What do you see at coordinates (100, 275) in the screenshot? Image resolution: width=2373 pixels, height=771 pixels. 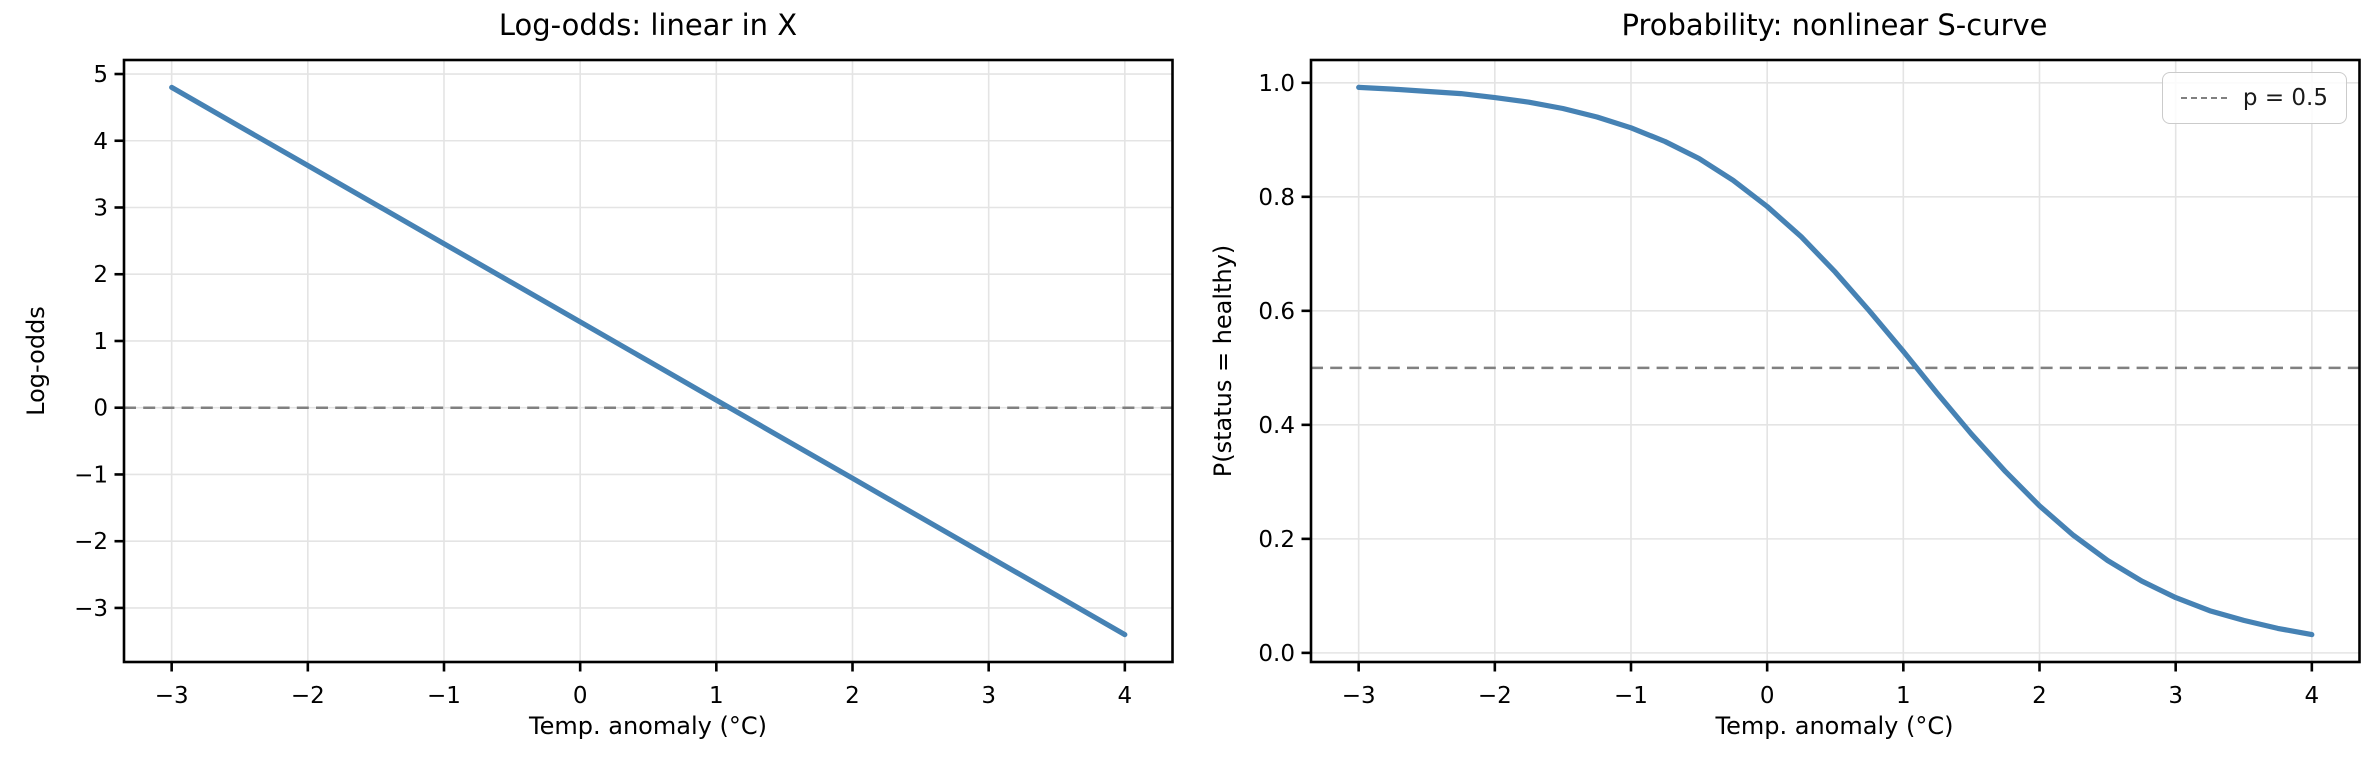 I see `y-tick-label: 2` at bounding box center [100, 275].